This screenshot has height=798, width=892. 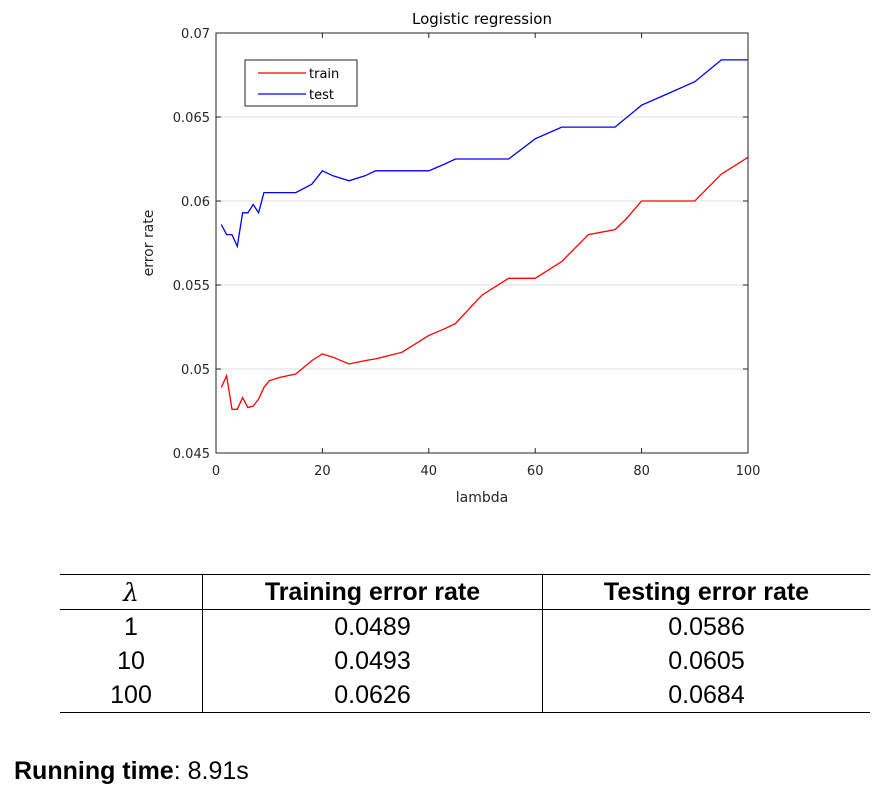 I want to click on cell-training-error: 0.0489, so click(x=372, y=626).